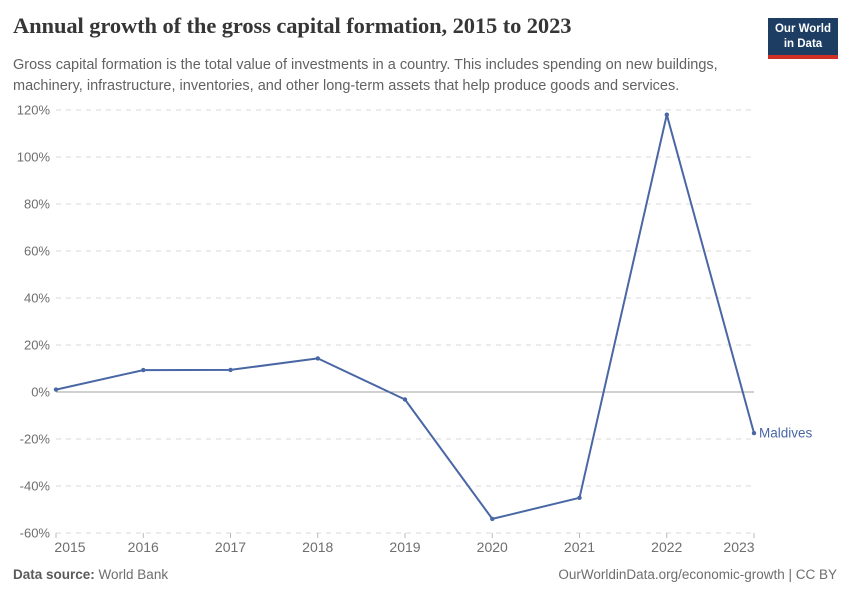  What do you see at coordinates (34, 157) in the screenshot?
I see `y-axis-tick-label: 100%` at bounding box center [34, 157].